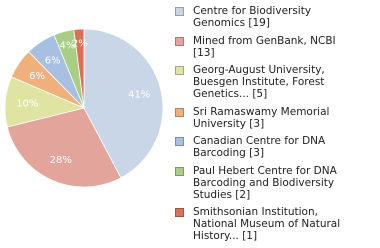  What do you see at coordinates (27, 103) in the screenshot?
I see `slice-label: 10%` at bounding box center [27, 103].